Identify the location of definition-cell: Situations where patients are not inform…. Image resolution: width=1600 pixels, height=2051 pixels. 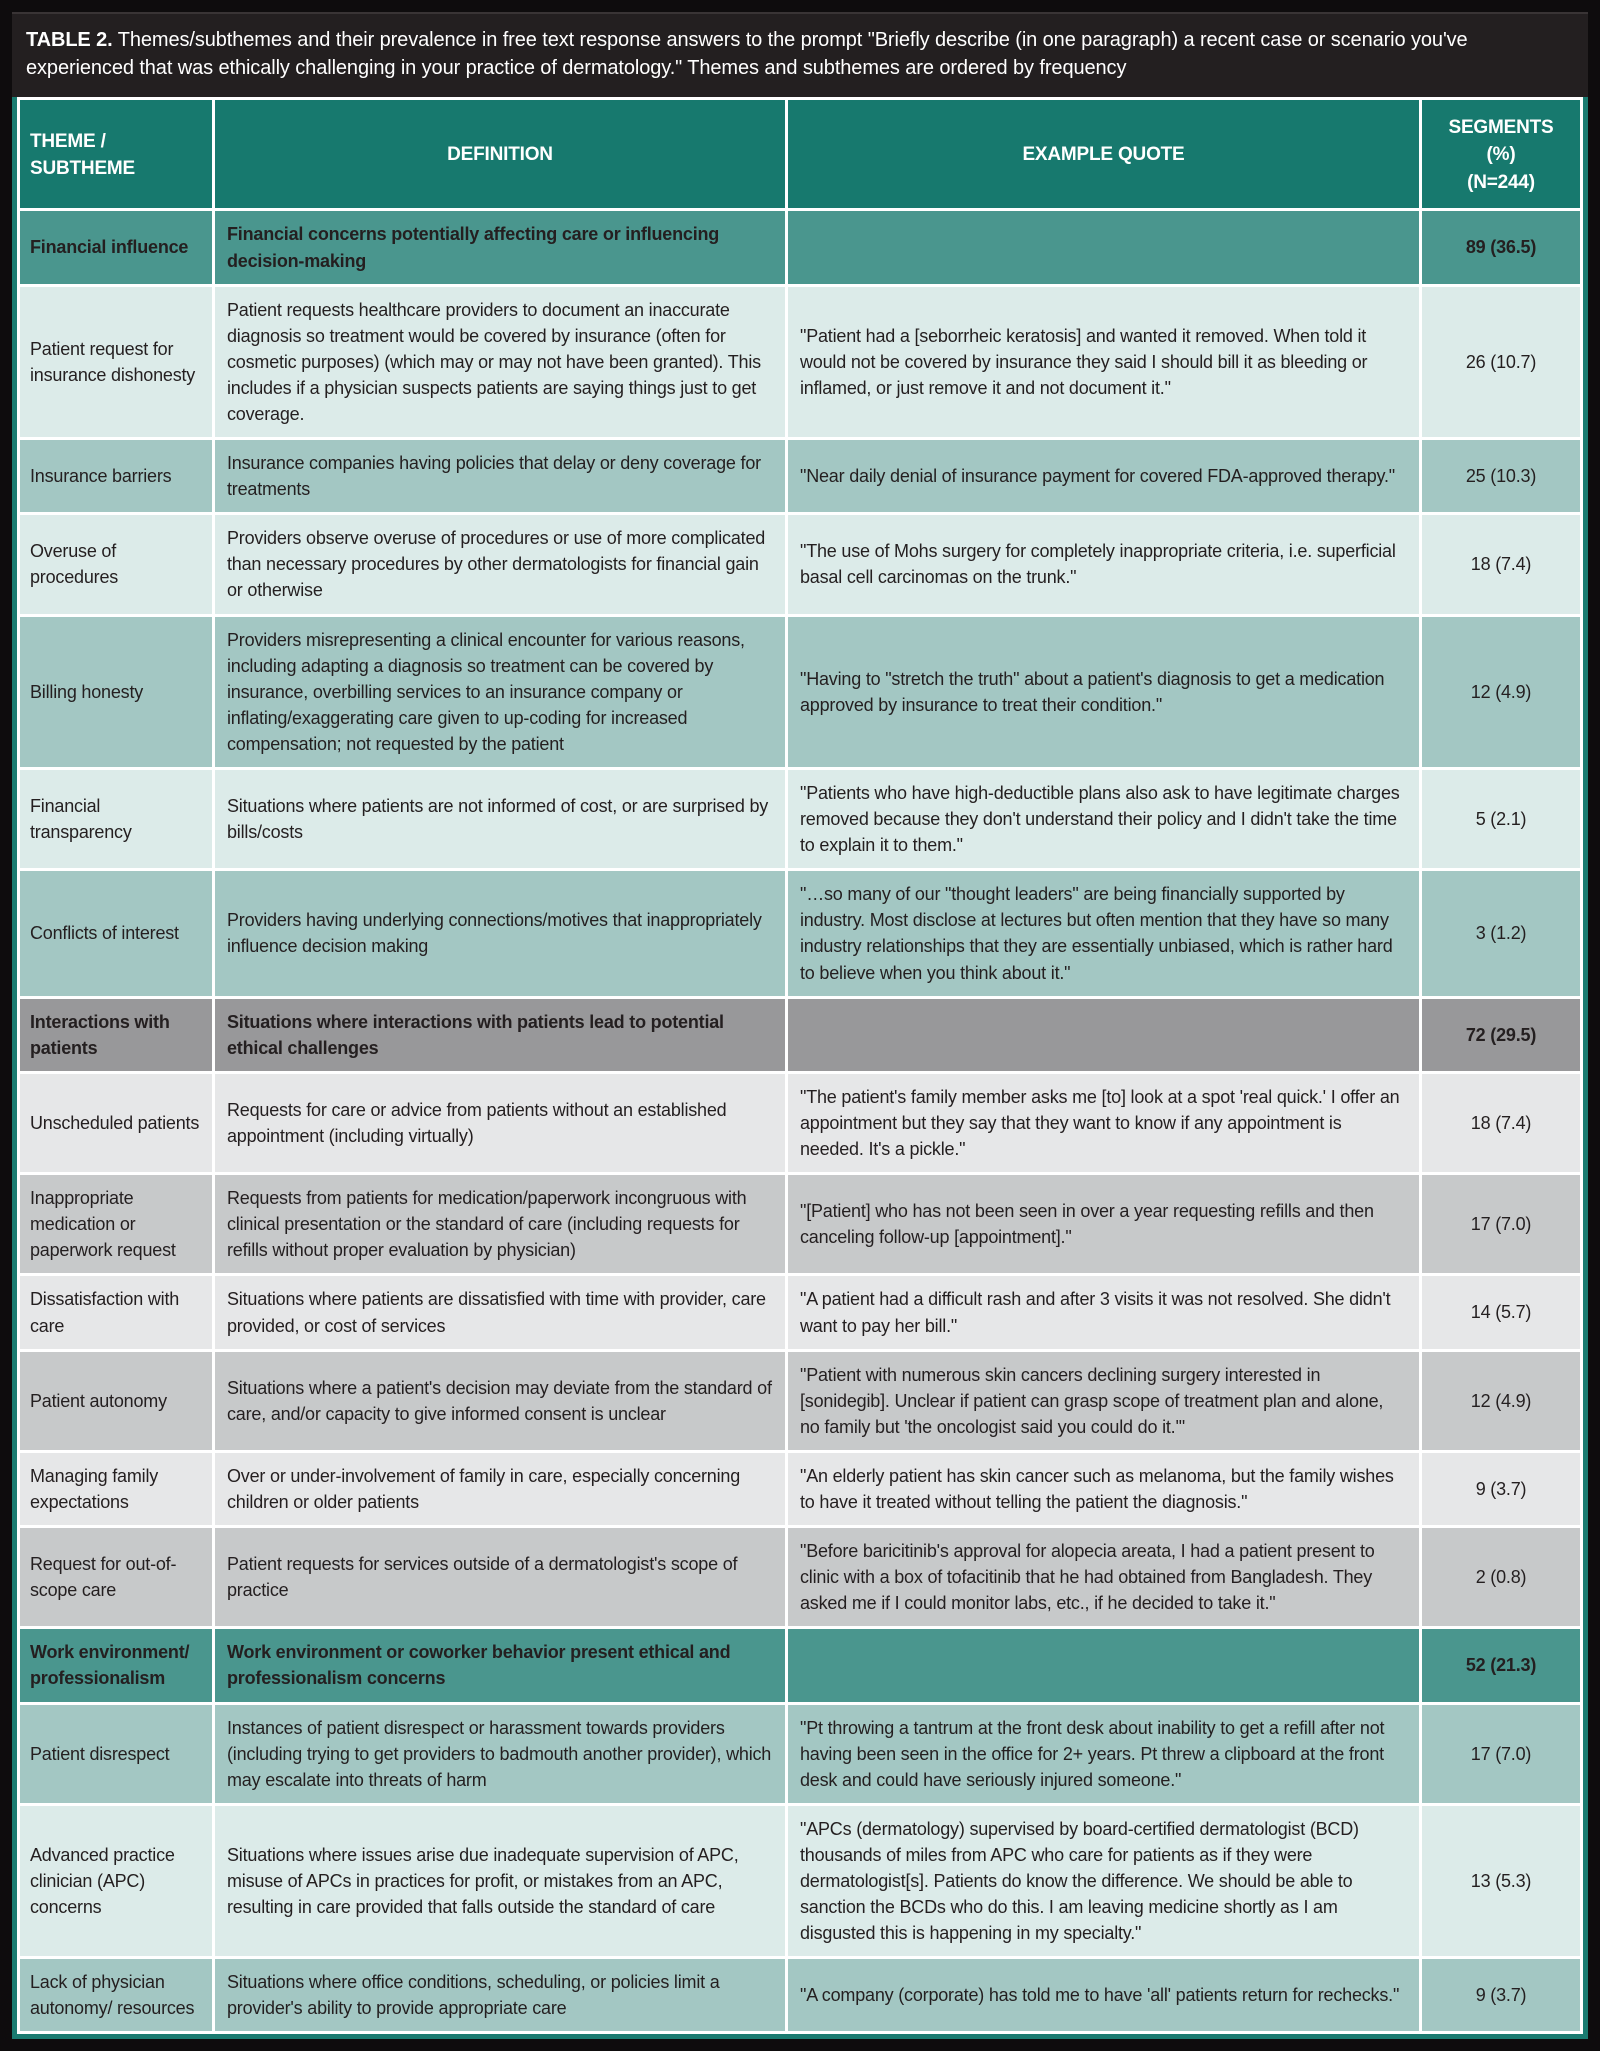
(500, 819).